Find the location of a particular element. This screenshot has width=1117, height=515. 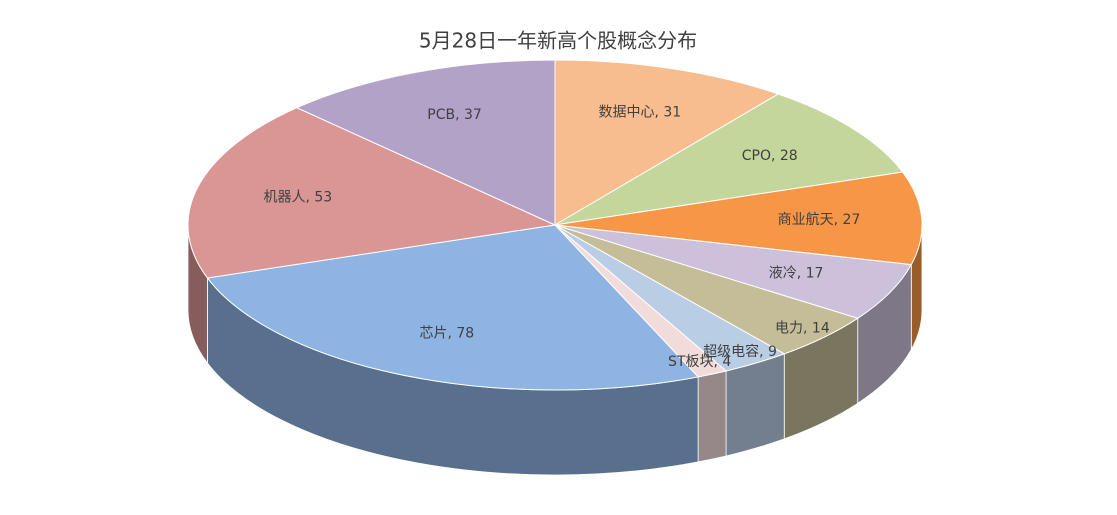

data-label: 数据中心, 31 is located at coordinates (639, 112).